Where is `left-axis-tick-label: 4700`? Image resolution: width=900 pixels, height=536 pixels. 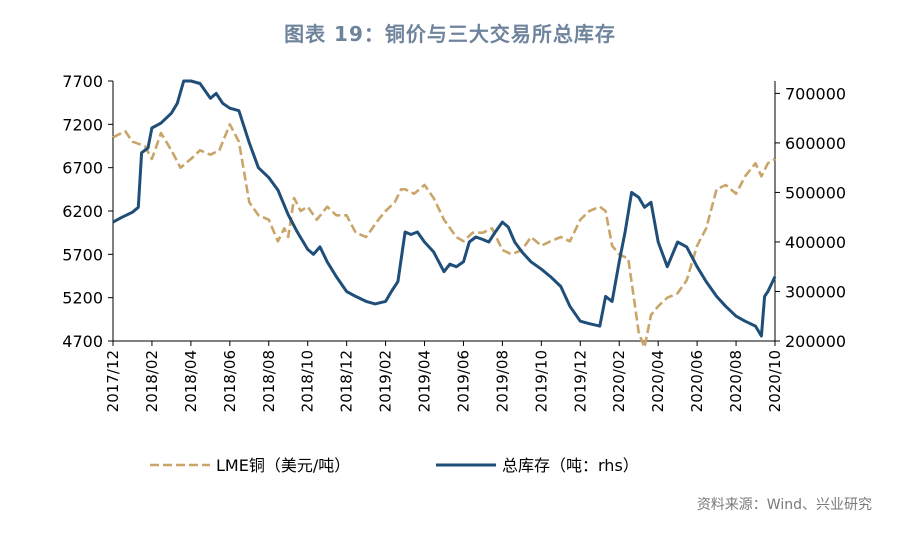 left-axis-tick-label: 4700 is located at coordinates (82, 341).